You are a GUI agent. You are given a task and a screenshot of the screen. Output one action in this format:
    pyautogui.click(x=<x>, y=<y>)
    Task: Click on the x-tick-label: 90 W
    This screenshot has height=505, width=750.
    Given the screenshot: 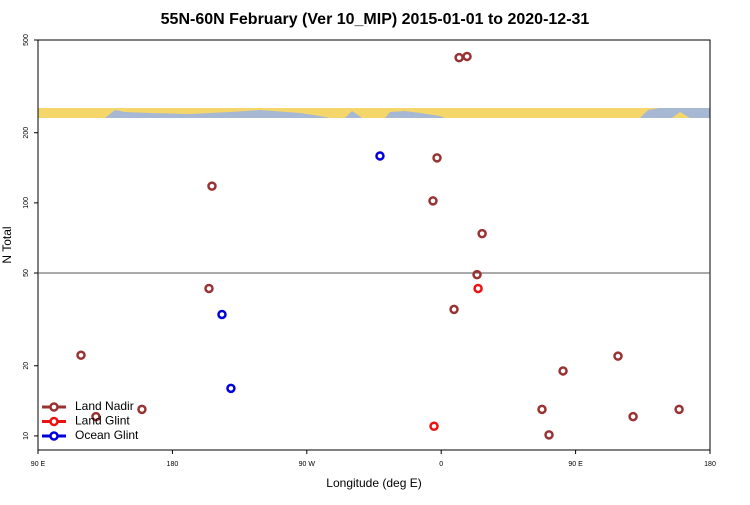 What is the action you would take?
    pyautogui.click(x=307, y=464)
    